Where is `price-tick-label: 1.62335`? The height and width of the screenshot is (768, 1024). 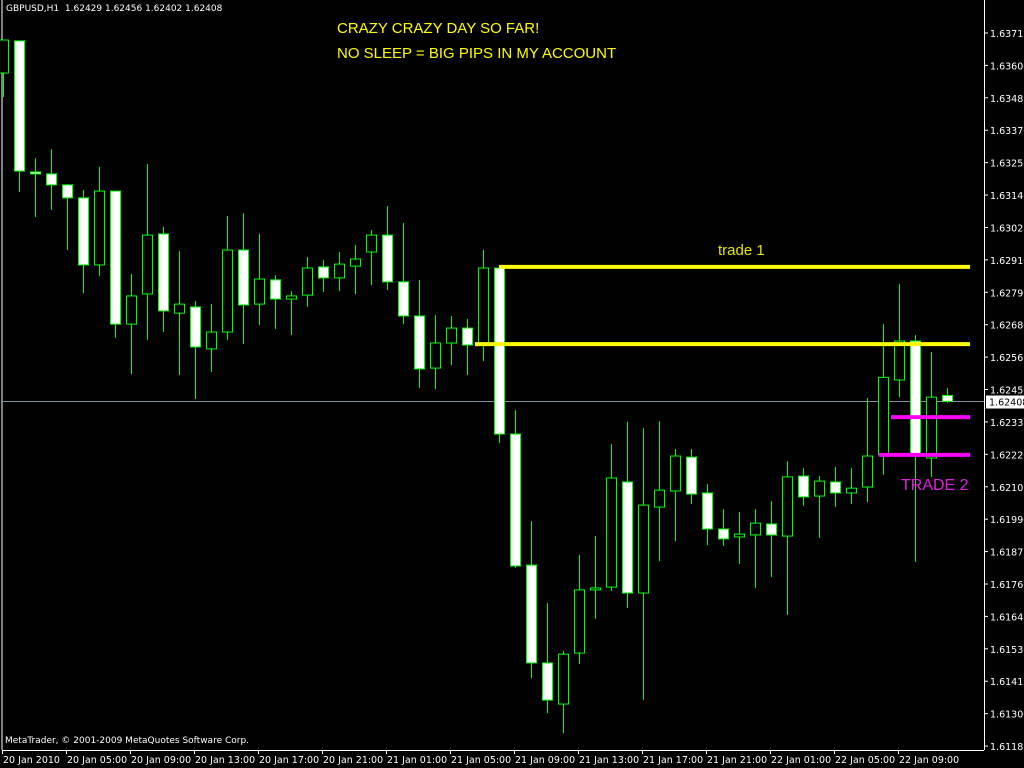
price-tick-label: 1.62335 is located at coordinates (1007, 423).